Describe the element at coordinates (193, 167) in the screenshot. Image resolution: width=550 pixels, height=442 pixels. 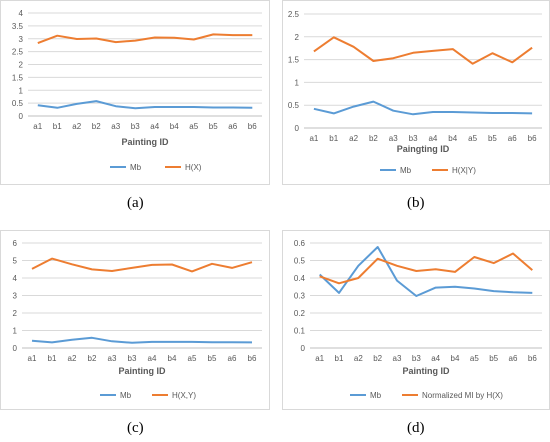
I see `legend-label: H(X)` at that location.